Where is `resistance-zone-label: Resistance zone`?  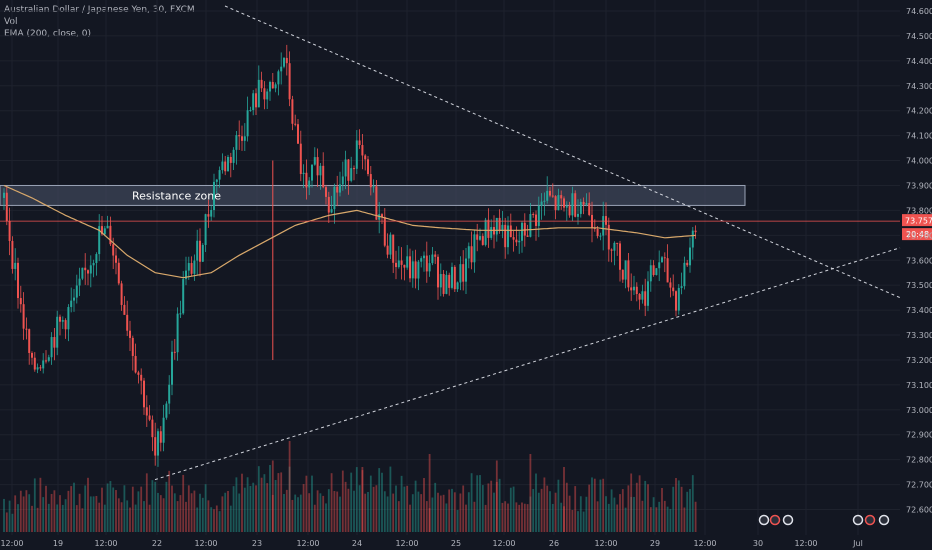 resistance-zone-label: Resistance zone is located at coordinates (176, 195).